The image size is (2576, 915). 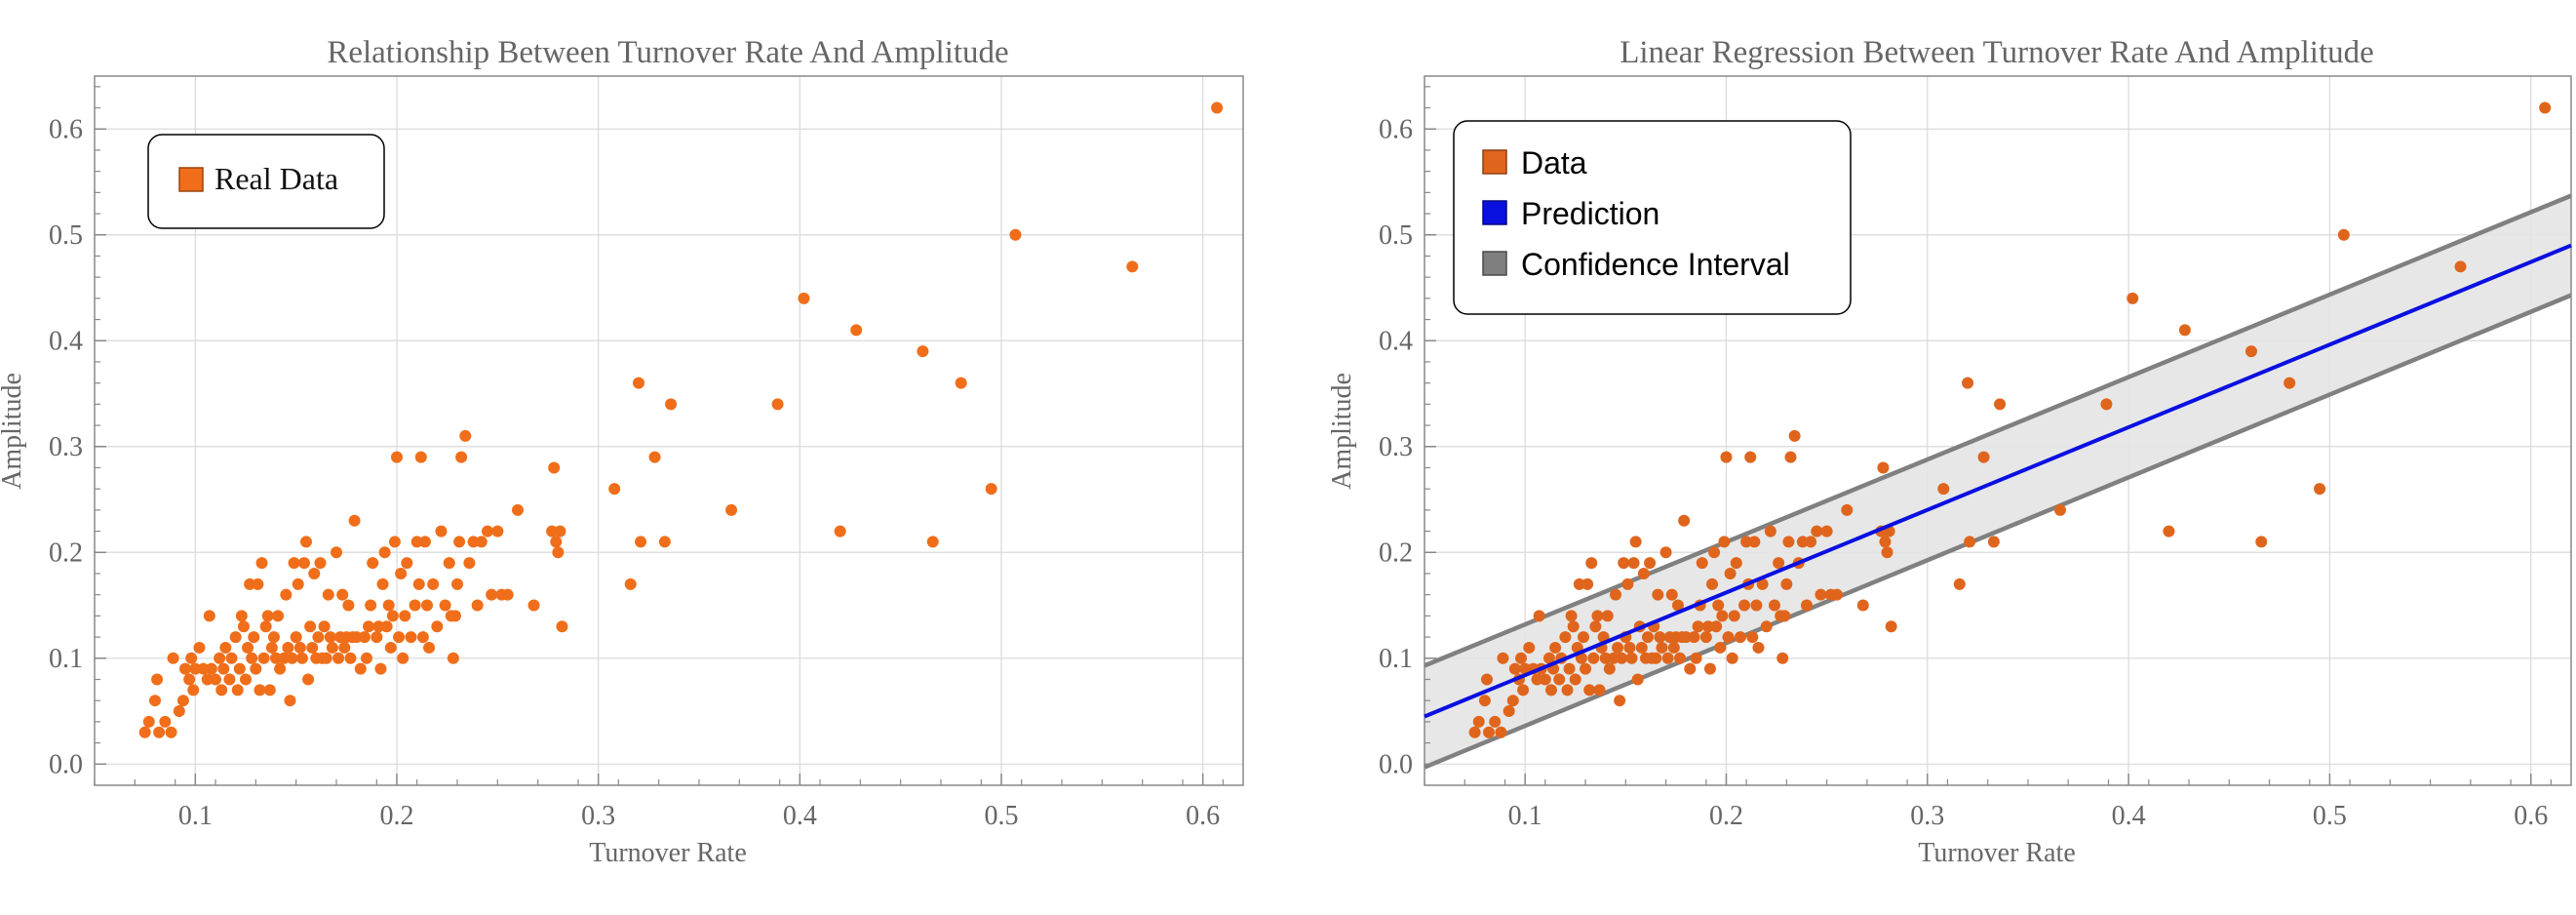 What do you see at coordinates (1494, 162) in the screenshot?
I see `right-legend-swatch-data` at bounding box center [1494, 162].